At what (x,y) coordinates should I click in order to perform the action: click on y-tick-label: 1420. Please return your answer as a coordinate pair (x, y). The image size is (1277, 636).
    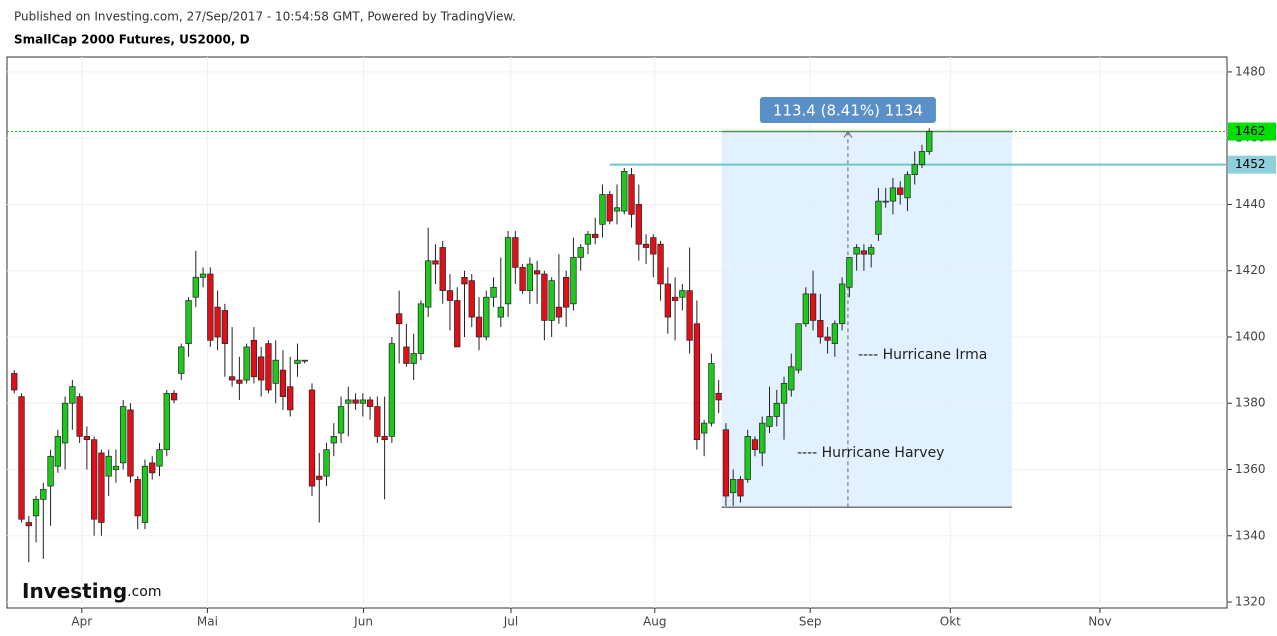
    Looking at the image, I should click on (1250, 270).